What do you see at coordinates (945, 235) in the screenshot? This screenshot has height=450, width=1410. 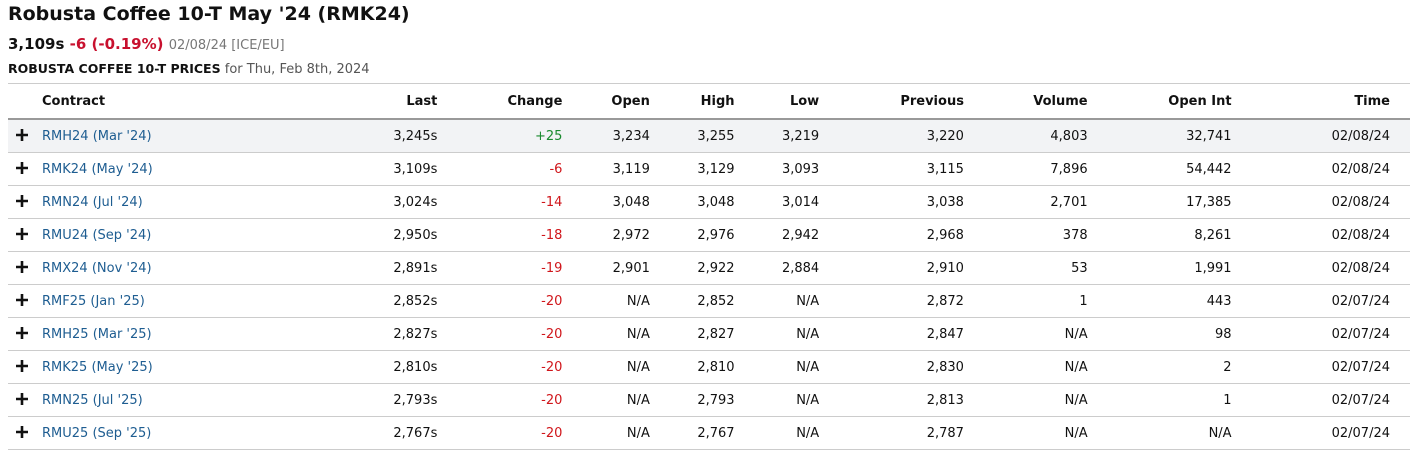 I see `cell-value: 2,968` at bounding box center [945, 235].